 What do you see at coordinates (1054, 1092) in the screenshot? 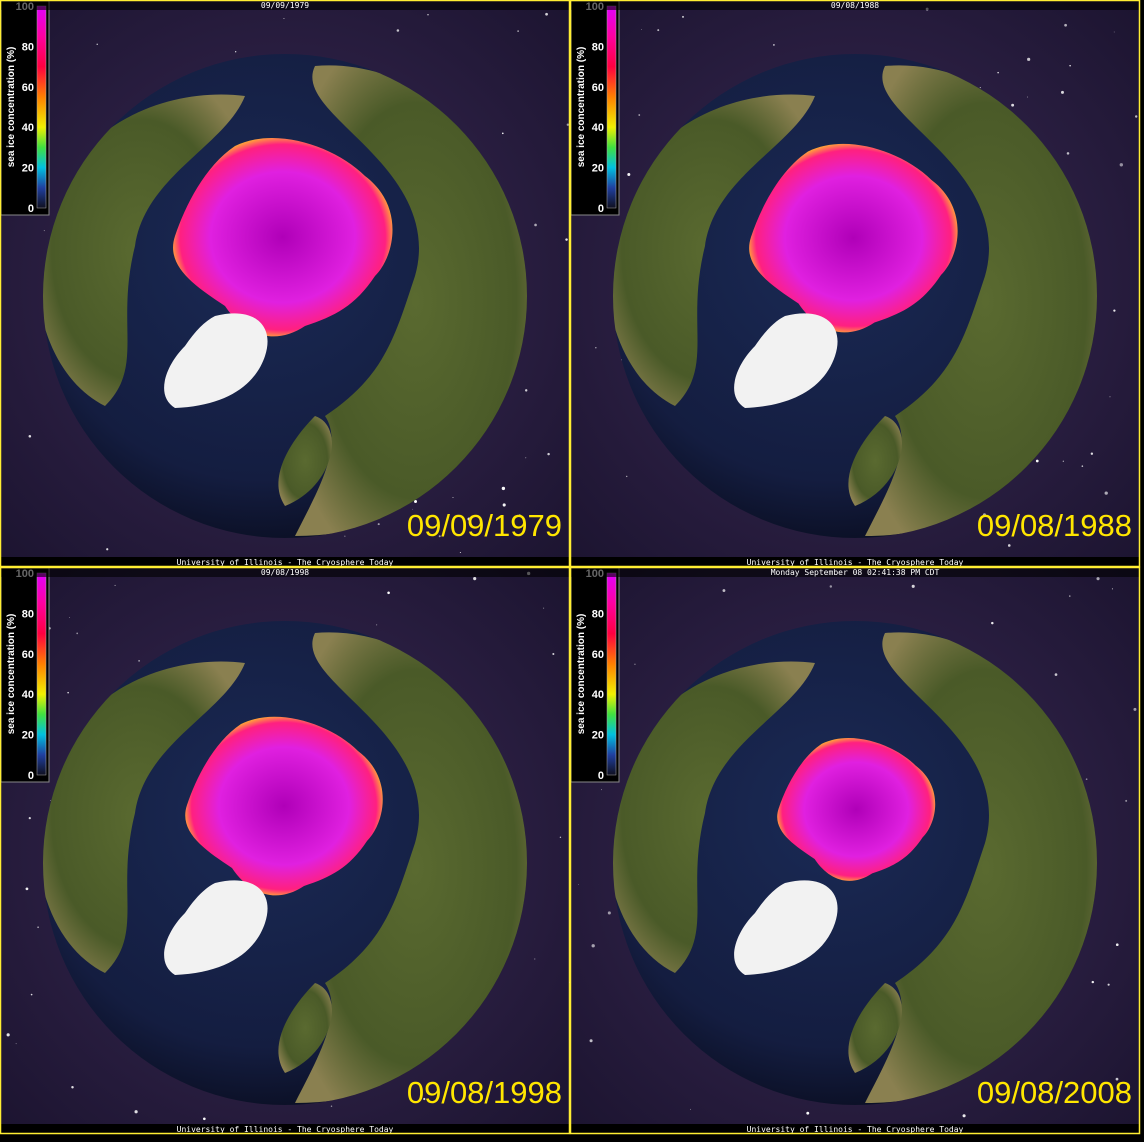
I see `date-label: 09/08/2008` at bounding box center [1054, 1092].